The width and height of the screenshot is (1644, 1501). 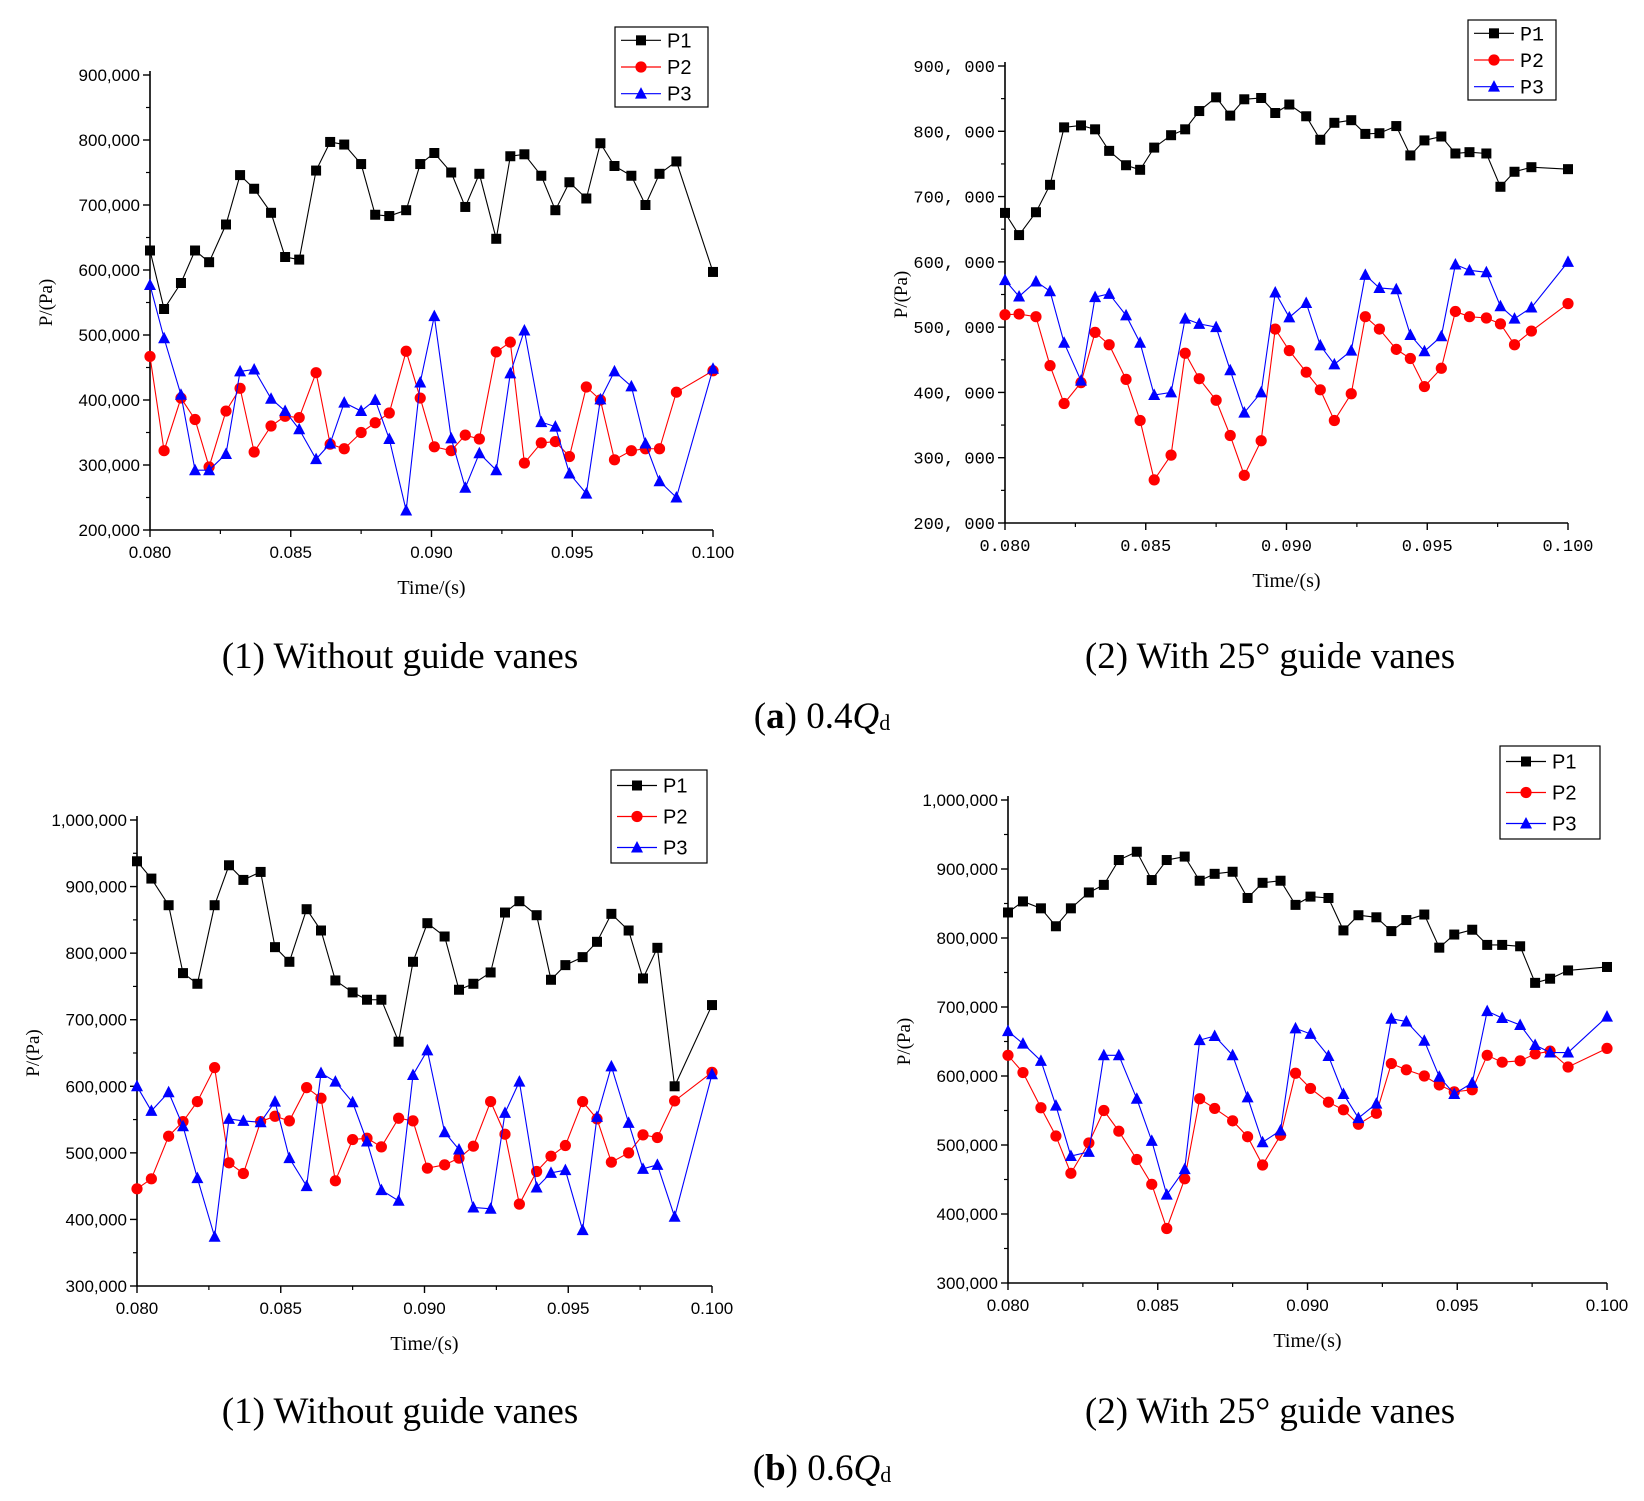 I want to click on group-flow-b: 0.6, so click(x=830, y=1468).